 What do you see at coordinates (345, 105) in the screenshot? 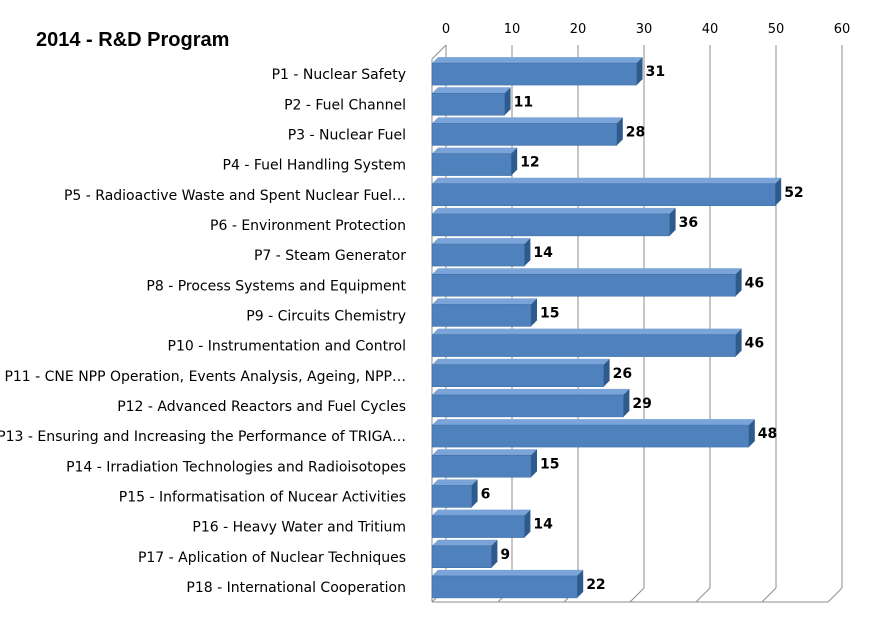
I see `category-label: P2 - Fuel Channel` at bounding box center [345, 105].